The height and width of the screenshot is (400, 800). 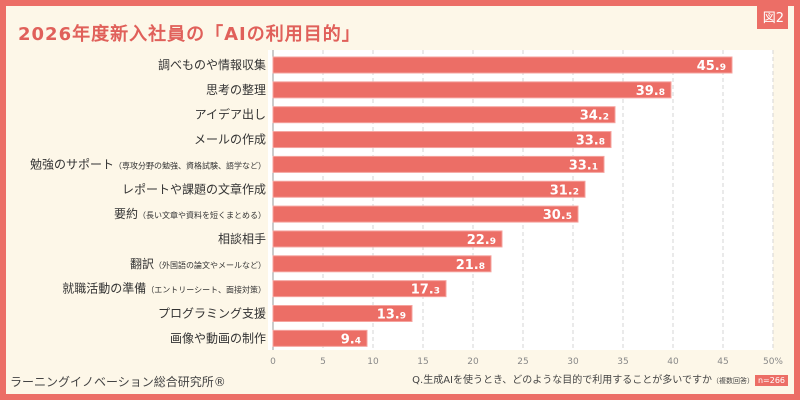 What do you see at coordinates (198, 263) in the screenshot?
I see `category-label: 翻訳（外国語の論文やメールなど）` at bounding box center [198, 263].